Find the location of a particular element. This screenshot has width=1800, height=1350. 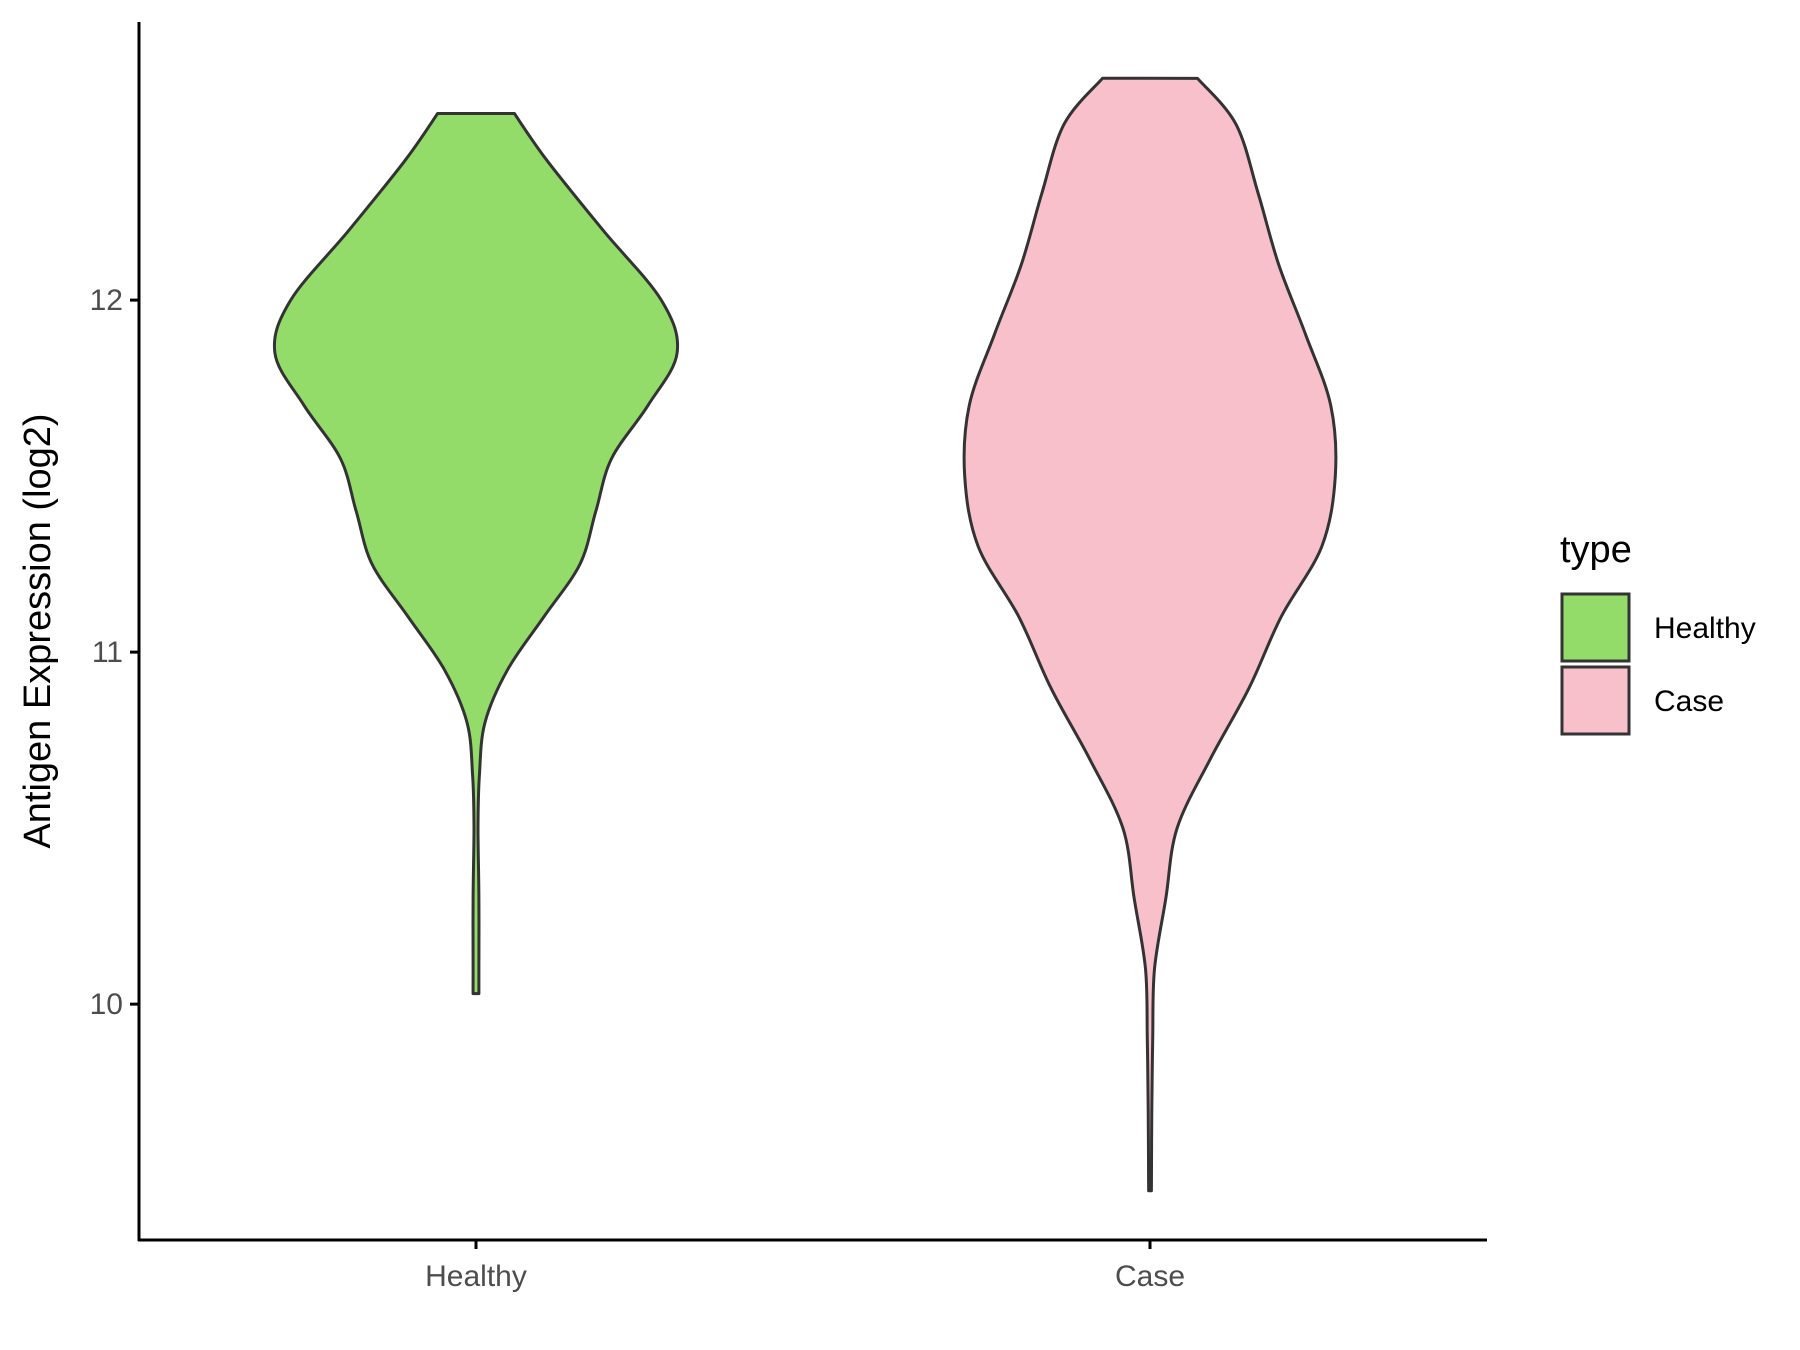

legend: type Healthy Case is located at coordinates (1658, 632).